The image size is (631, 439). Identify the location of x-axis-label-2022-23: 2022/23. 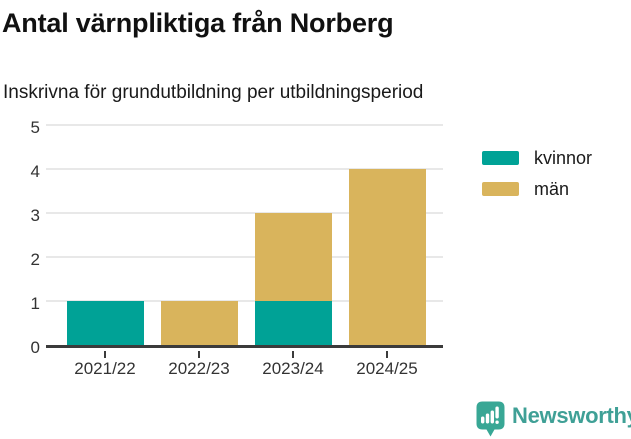
(199, 368).